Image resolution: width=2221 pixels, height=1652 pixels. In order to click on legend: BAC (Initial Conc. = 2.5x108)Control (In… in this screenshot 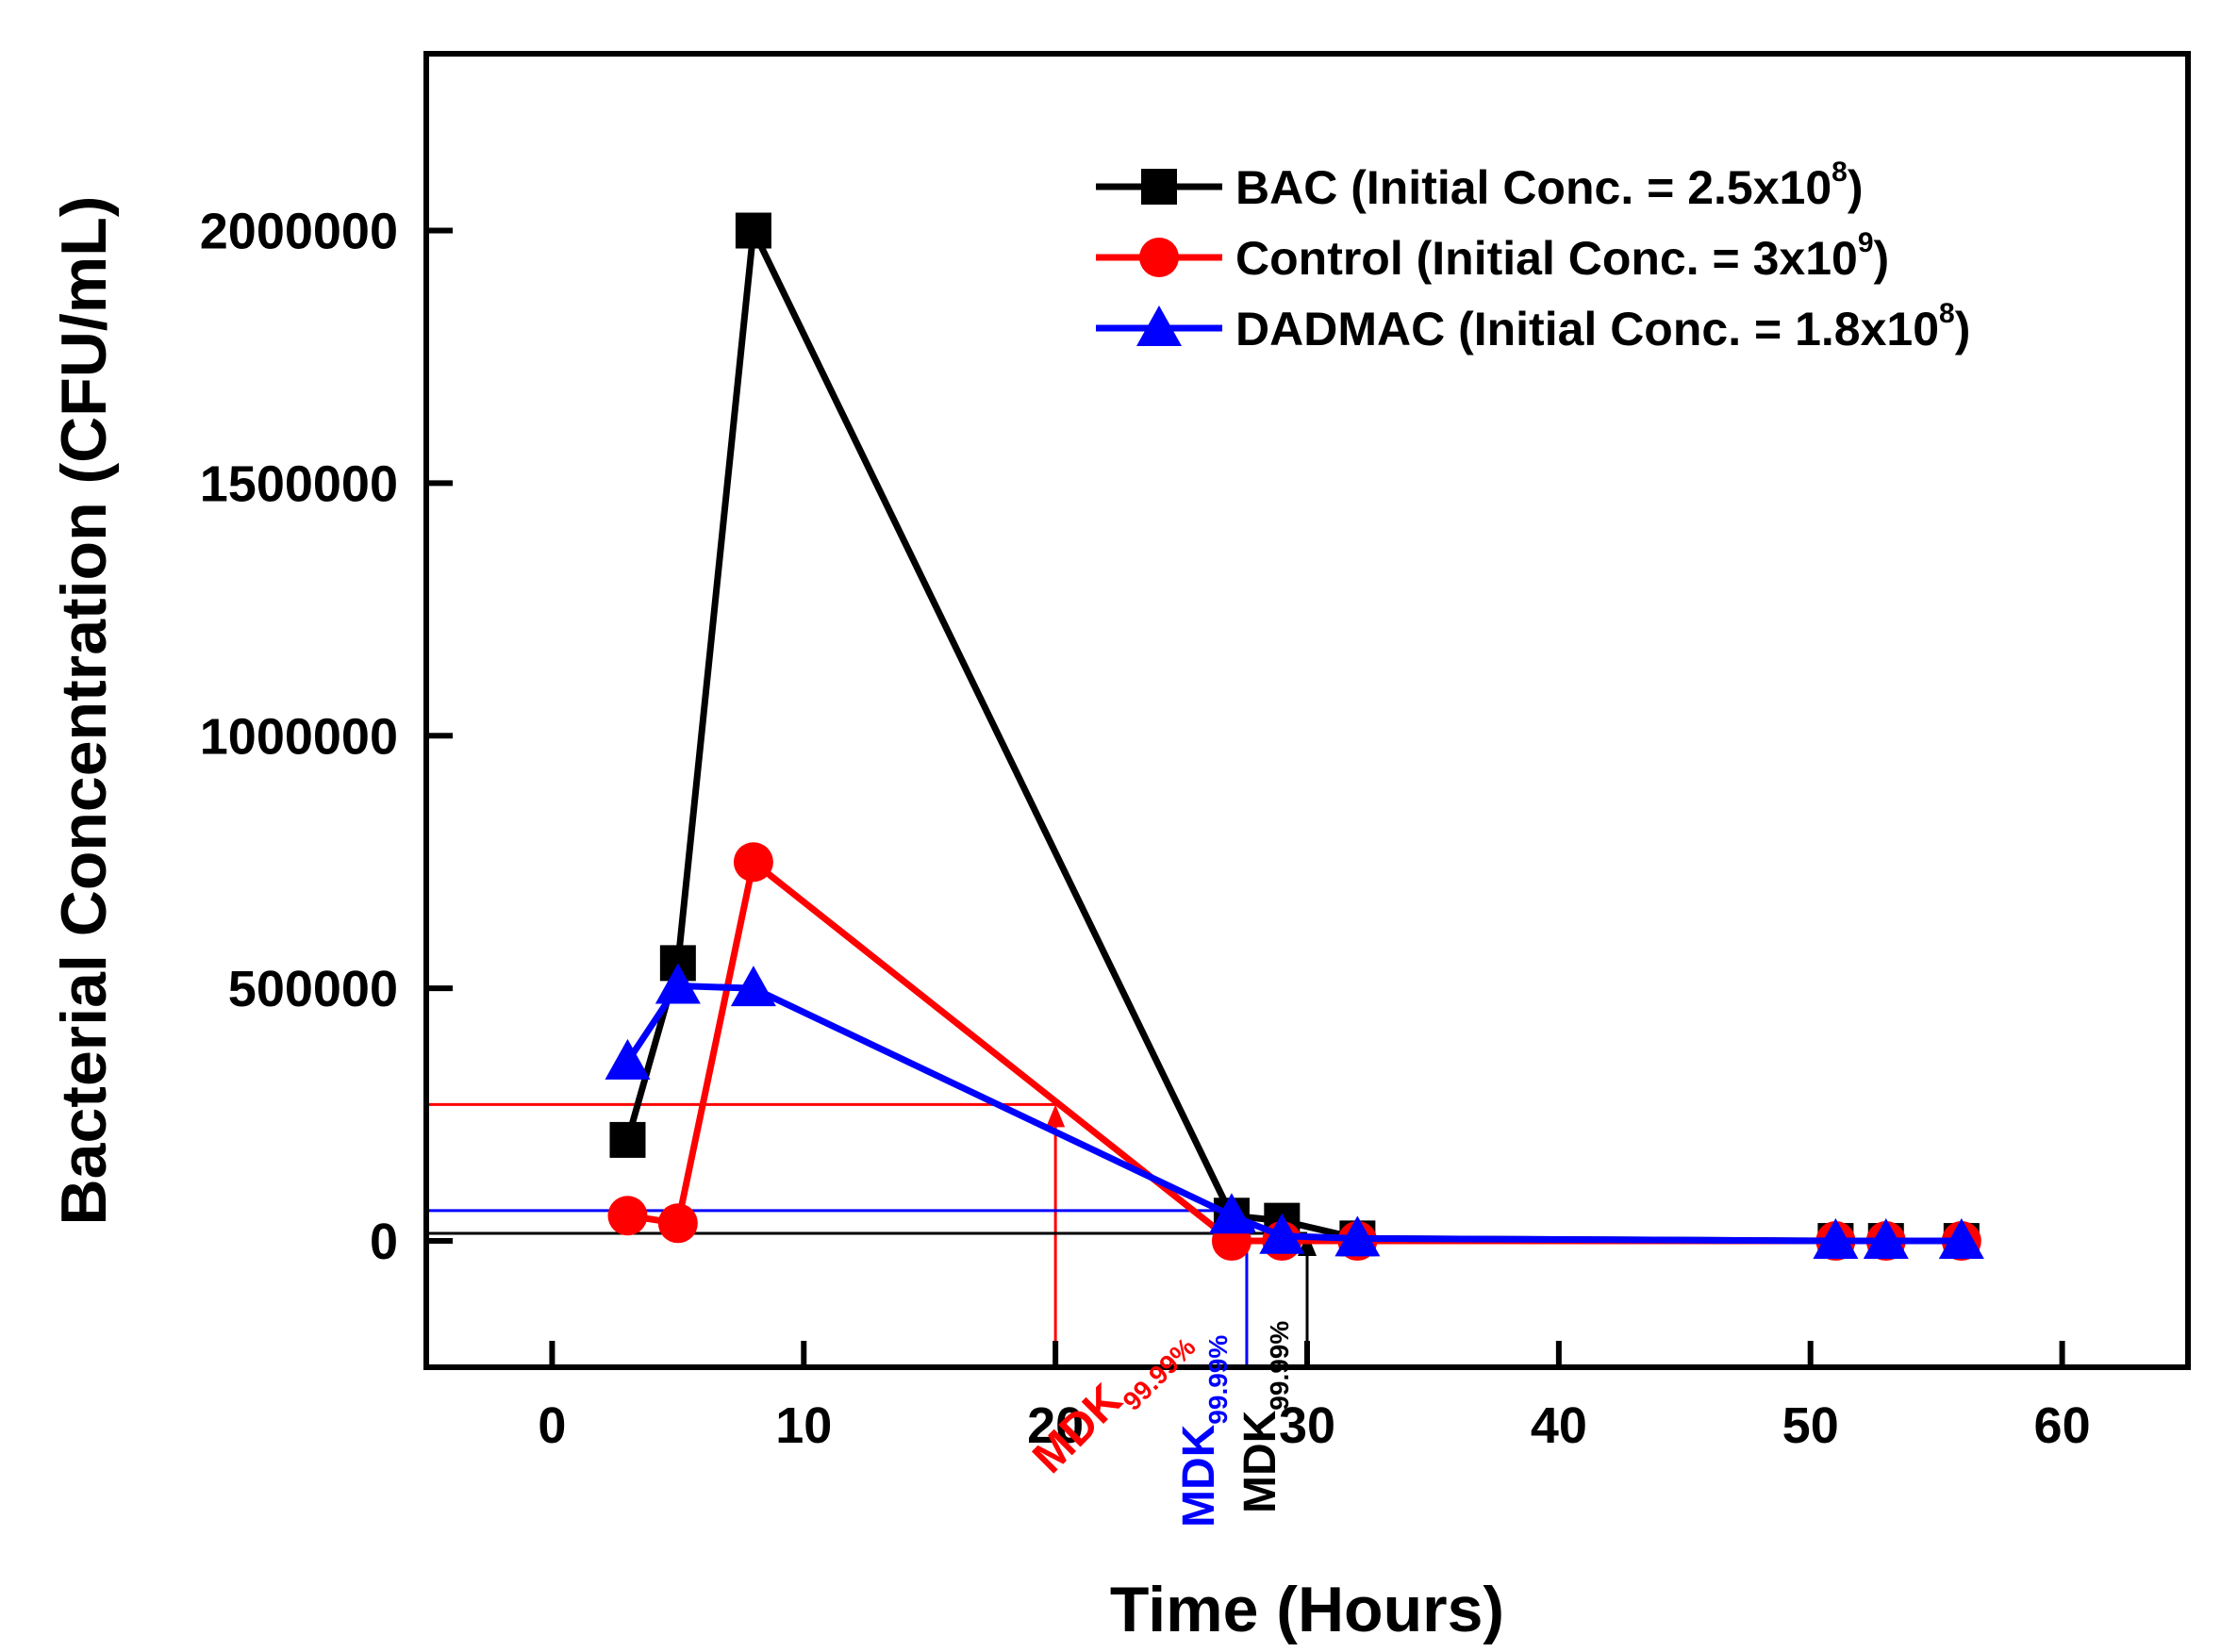, I will do `click(1533, 256)`.